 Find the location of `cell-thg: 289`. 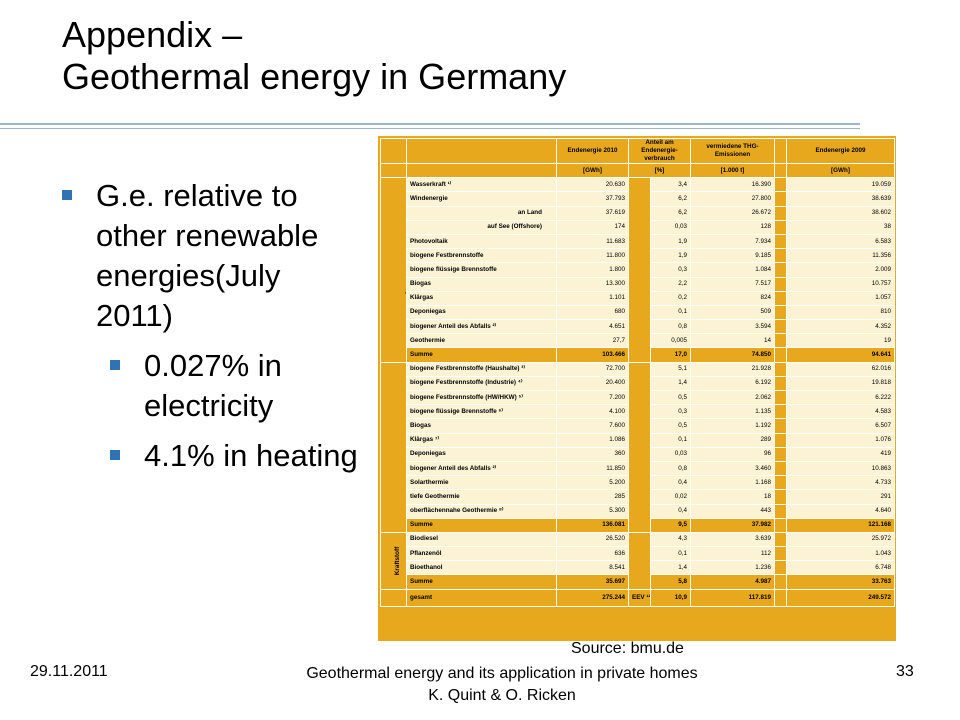

cell-thg: 289 is located at coordinates (732, 440).